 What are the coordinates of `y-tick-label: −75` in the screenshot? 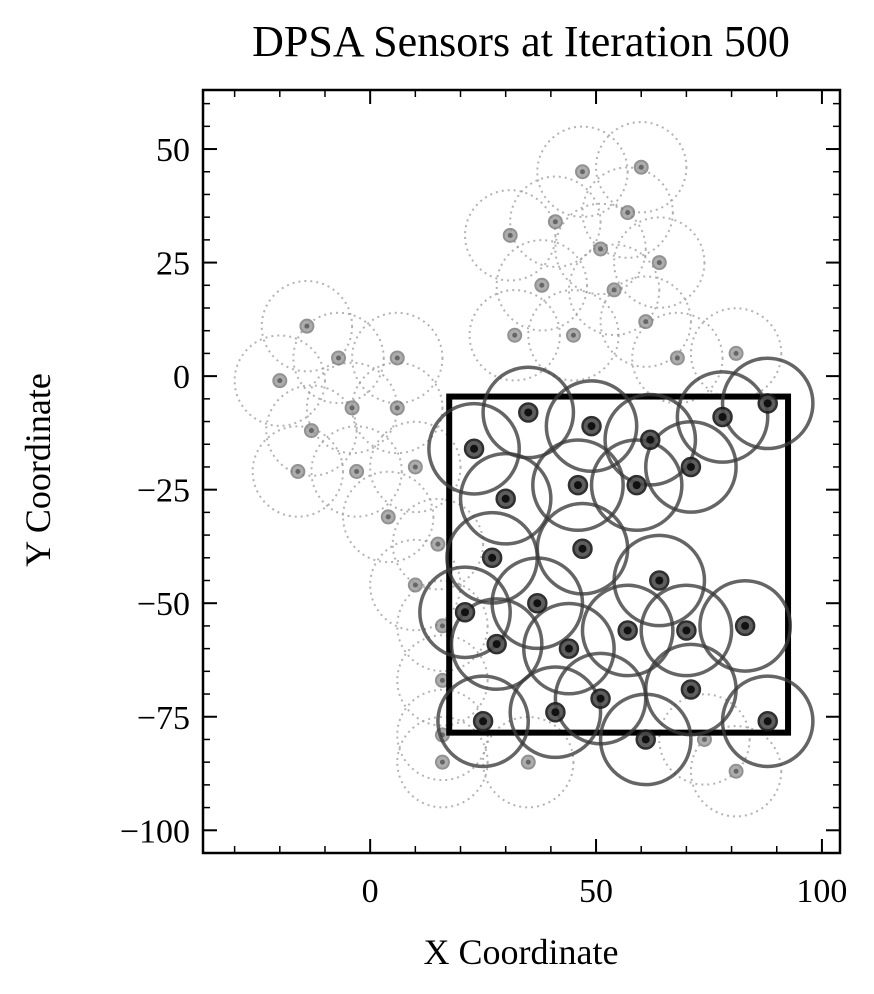 It's located at (163, 718).